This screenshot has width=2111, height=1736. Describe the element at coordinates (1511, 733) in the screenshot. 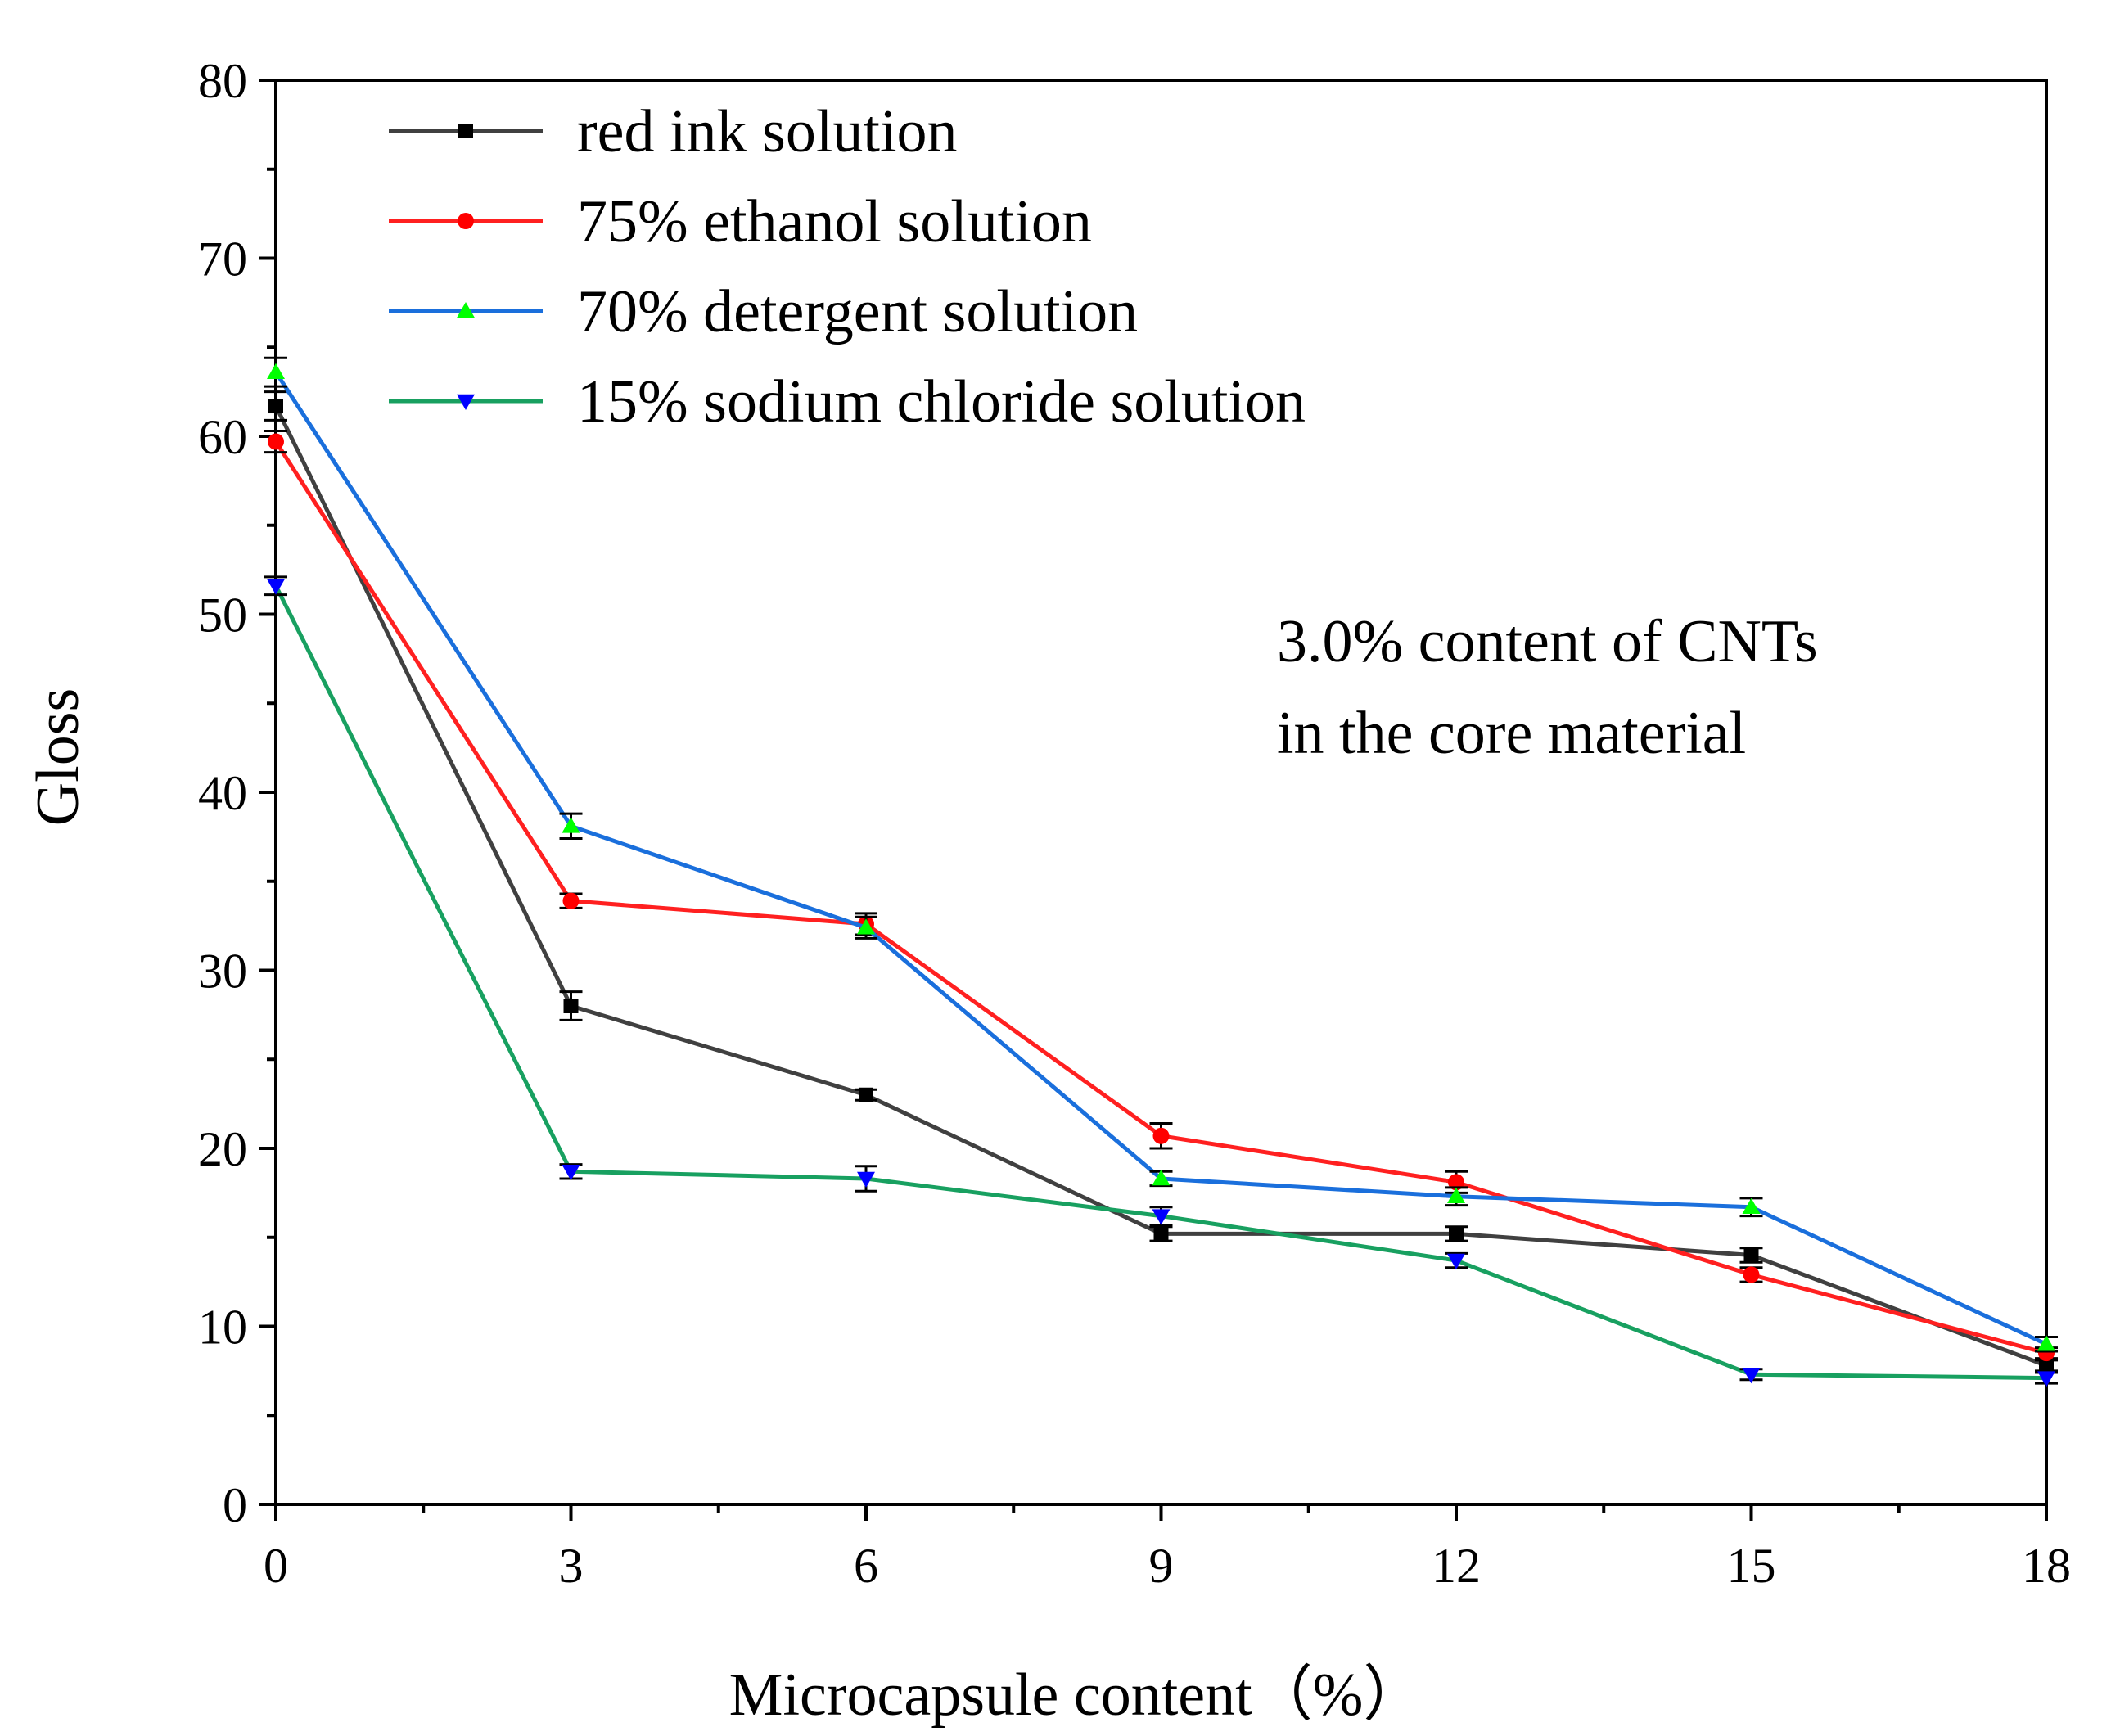

I see `annotation-line-2: in the core material` at that location.